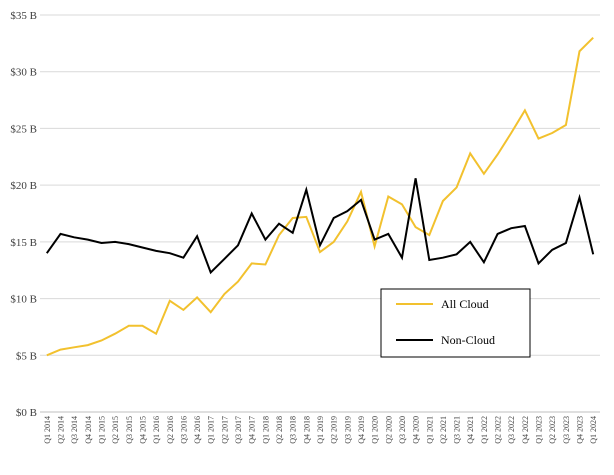 The height and width of the screenshot is (475, 614). Describe the element at coordinates (416, 430) in the screenshot. I see `x-tick-label: Q4 2020` at that location.